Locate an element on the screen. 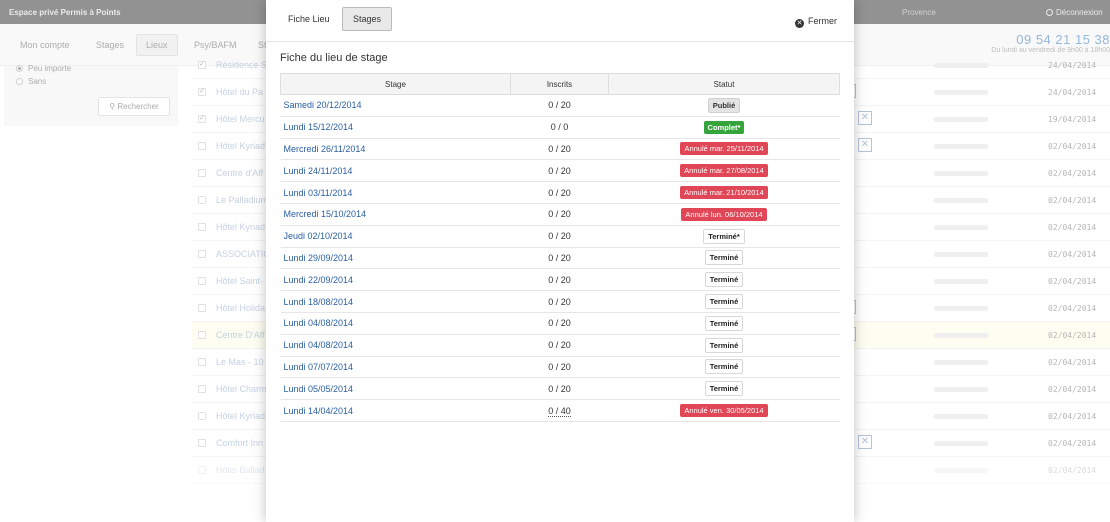 Image resolution: width=1110 pixels, height=522 pixels. table-row: Lundi 15/12/2014 0 / 0 Complet* is located at coordinates (560, 127).